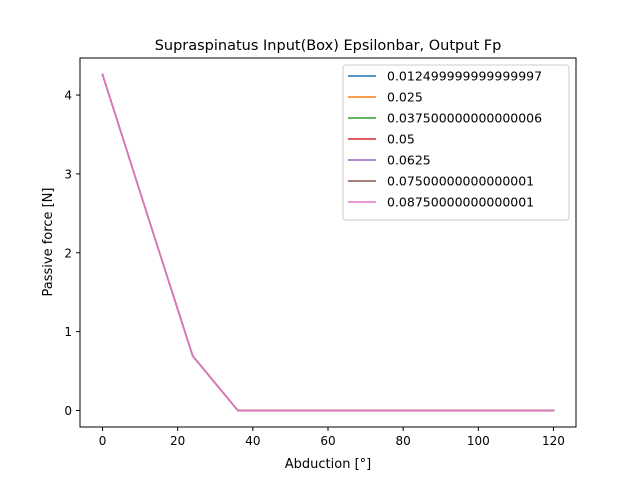 Image resolution: width=640 pixels, height=484 pixels. What do you see at coordinates (409, 160) in the screenshot?
I see `legend-entry-label: 0.0625` at bounding box center [409, 160].